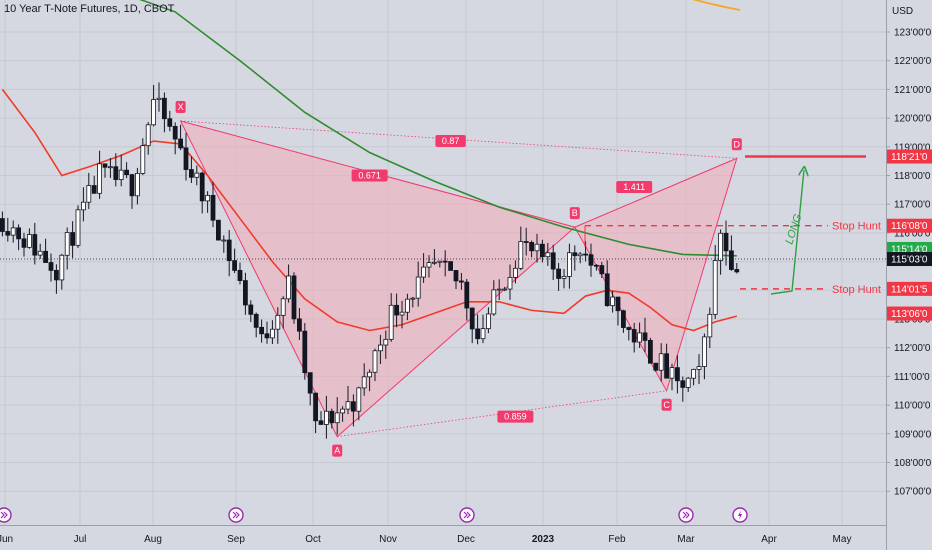  I want to click on pattern-point-label: A, so click(337, 451).